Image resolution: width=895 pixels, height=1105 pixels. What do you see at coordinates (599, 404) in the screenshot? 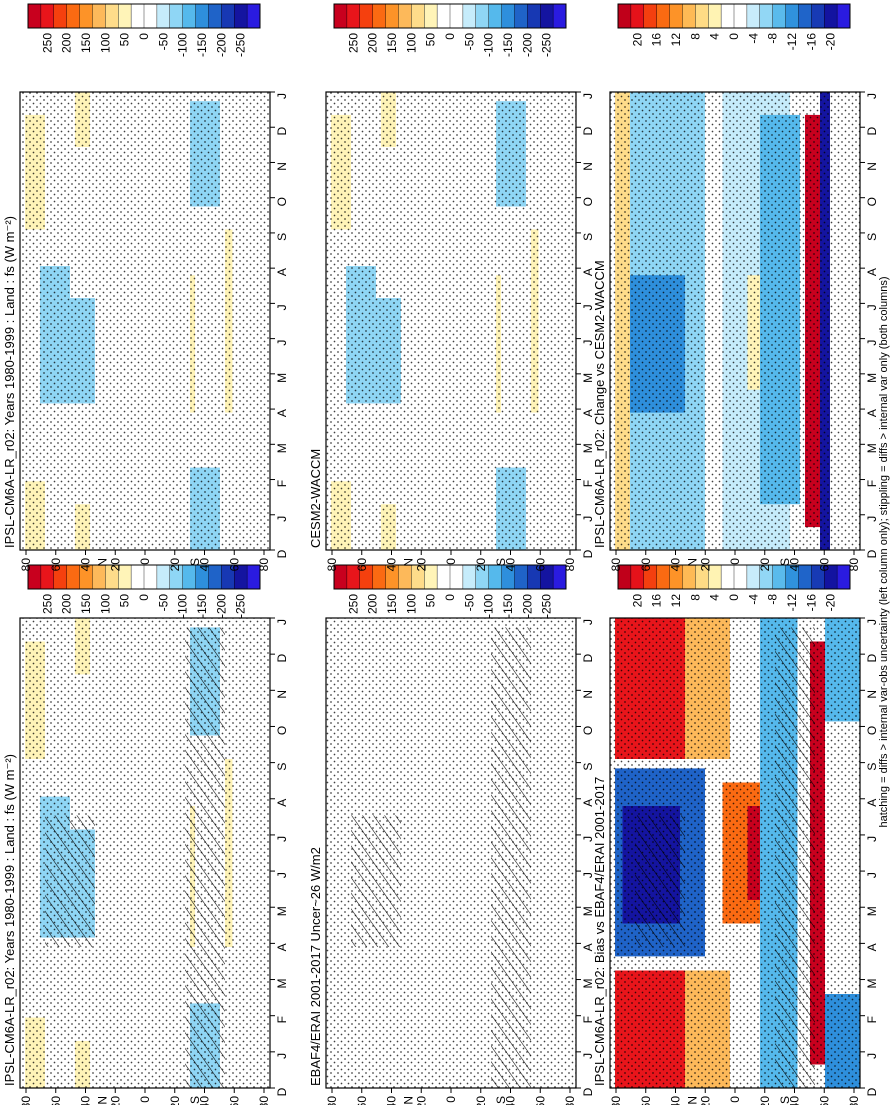
I see `panel-title: IPSL-CM6A-LR_r02: Change vs CESM2-WACCM` at bounding box center [599, 404].